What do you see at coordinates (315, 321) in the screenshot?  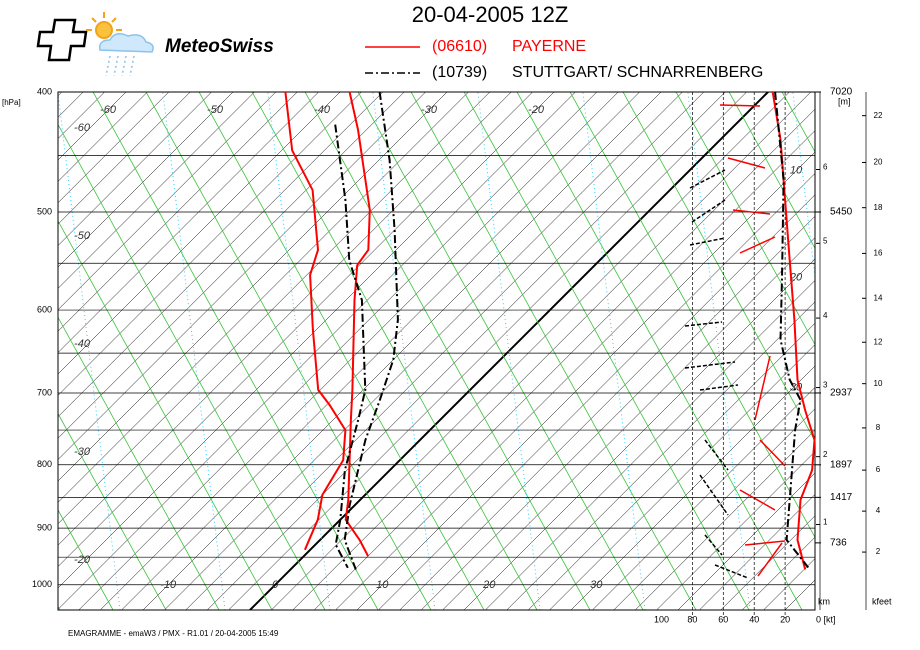 I see `dewpoint-line` at bounding box center [315, 321].